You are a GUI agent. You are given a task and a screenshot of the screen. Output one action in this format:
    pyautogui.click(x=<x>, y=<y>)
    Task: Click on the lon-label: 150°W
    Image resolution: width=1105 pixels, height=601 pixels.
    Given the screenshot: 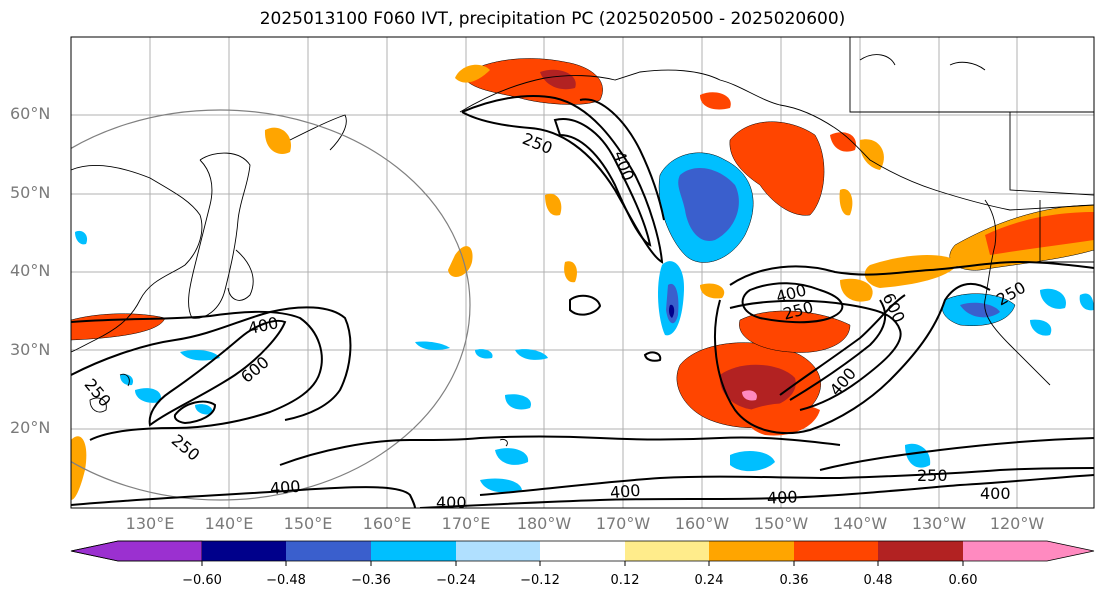 What is the action you would take?
    pyautogui.click(x=781, y=523)
    